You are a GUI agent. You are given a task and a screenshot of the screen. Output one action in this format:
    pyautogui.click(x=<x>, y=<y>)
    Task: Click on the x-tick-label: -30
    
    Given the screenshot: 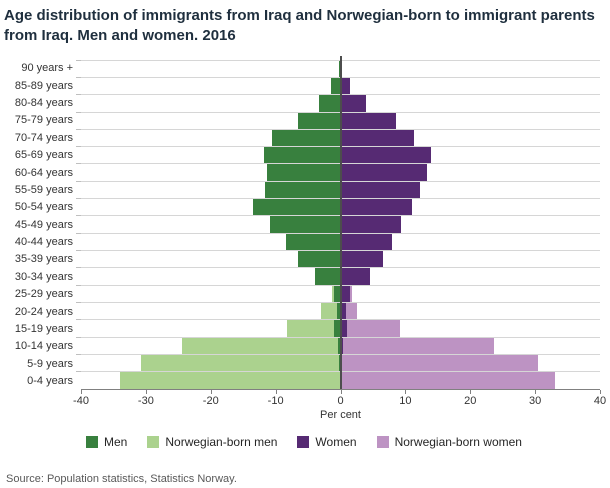 What is the action you would take?
    pyautogui.click(x=145, y=400)
    